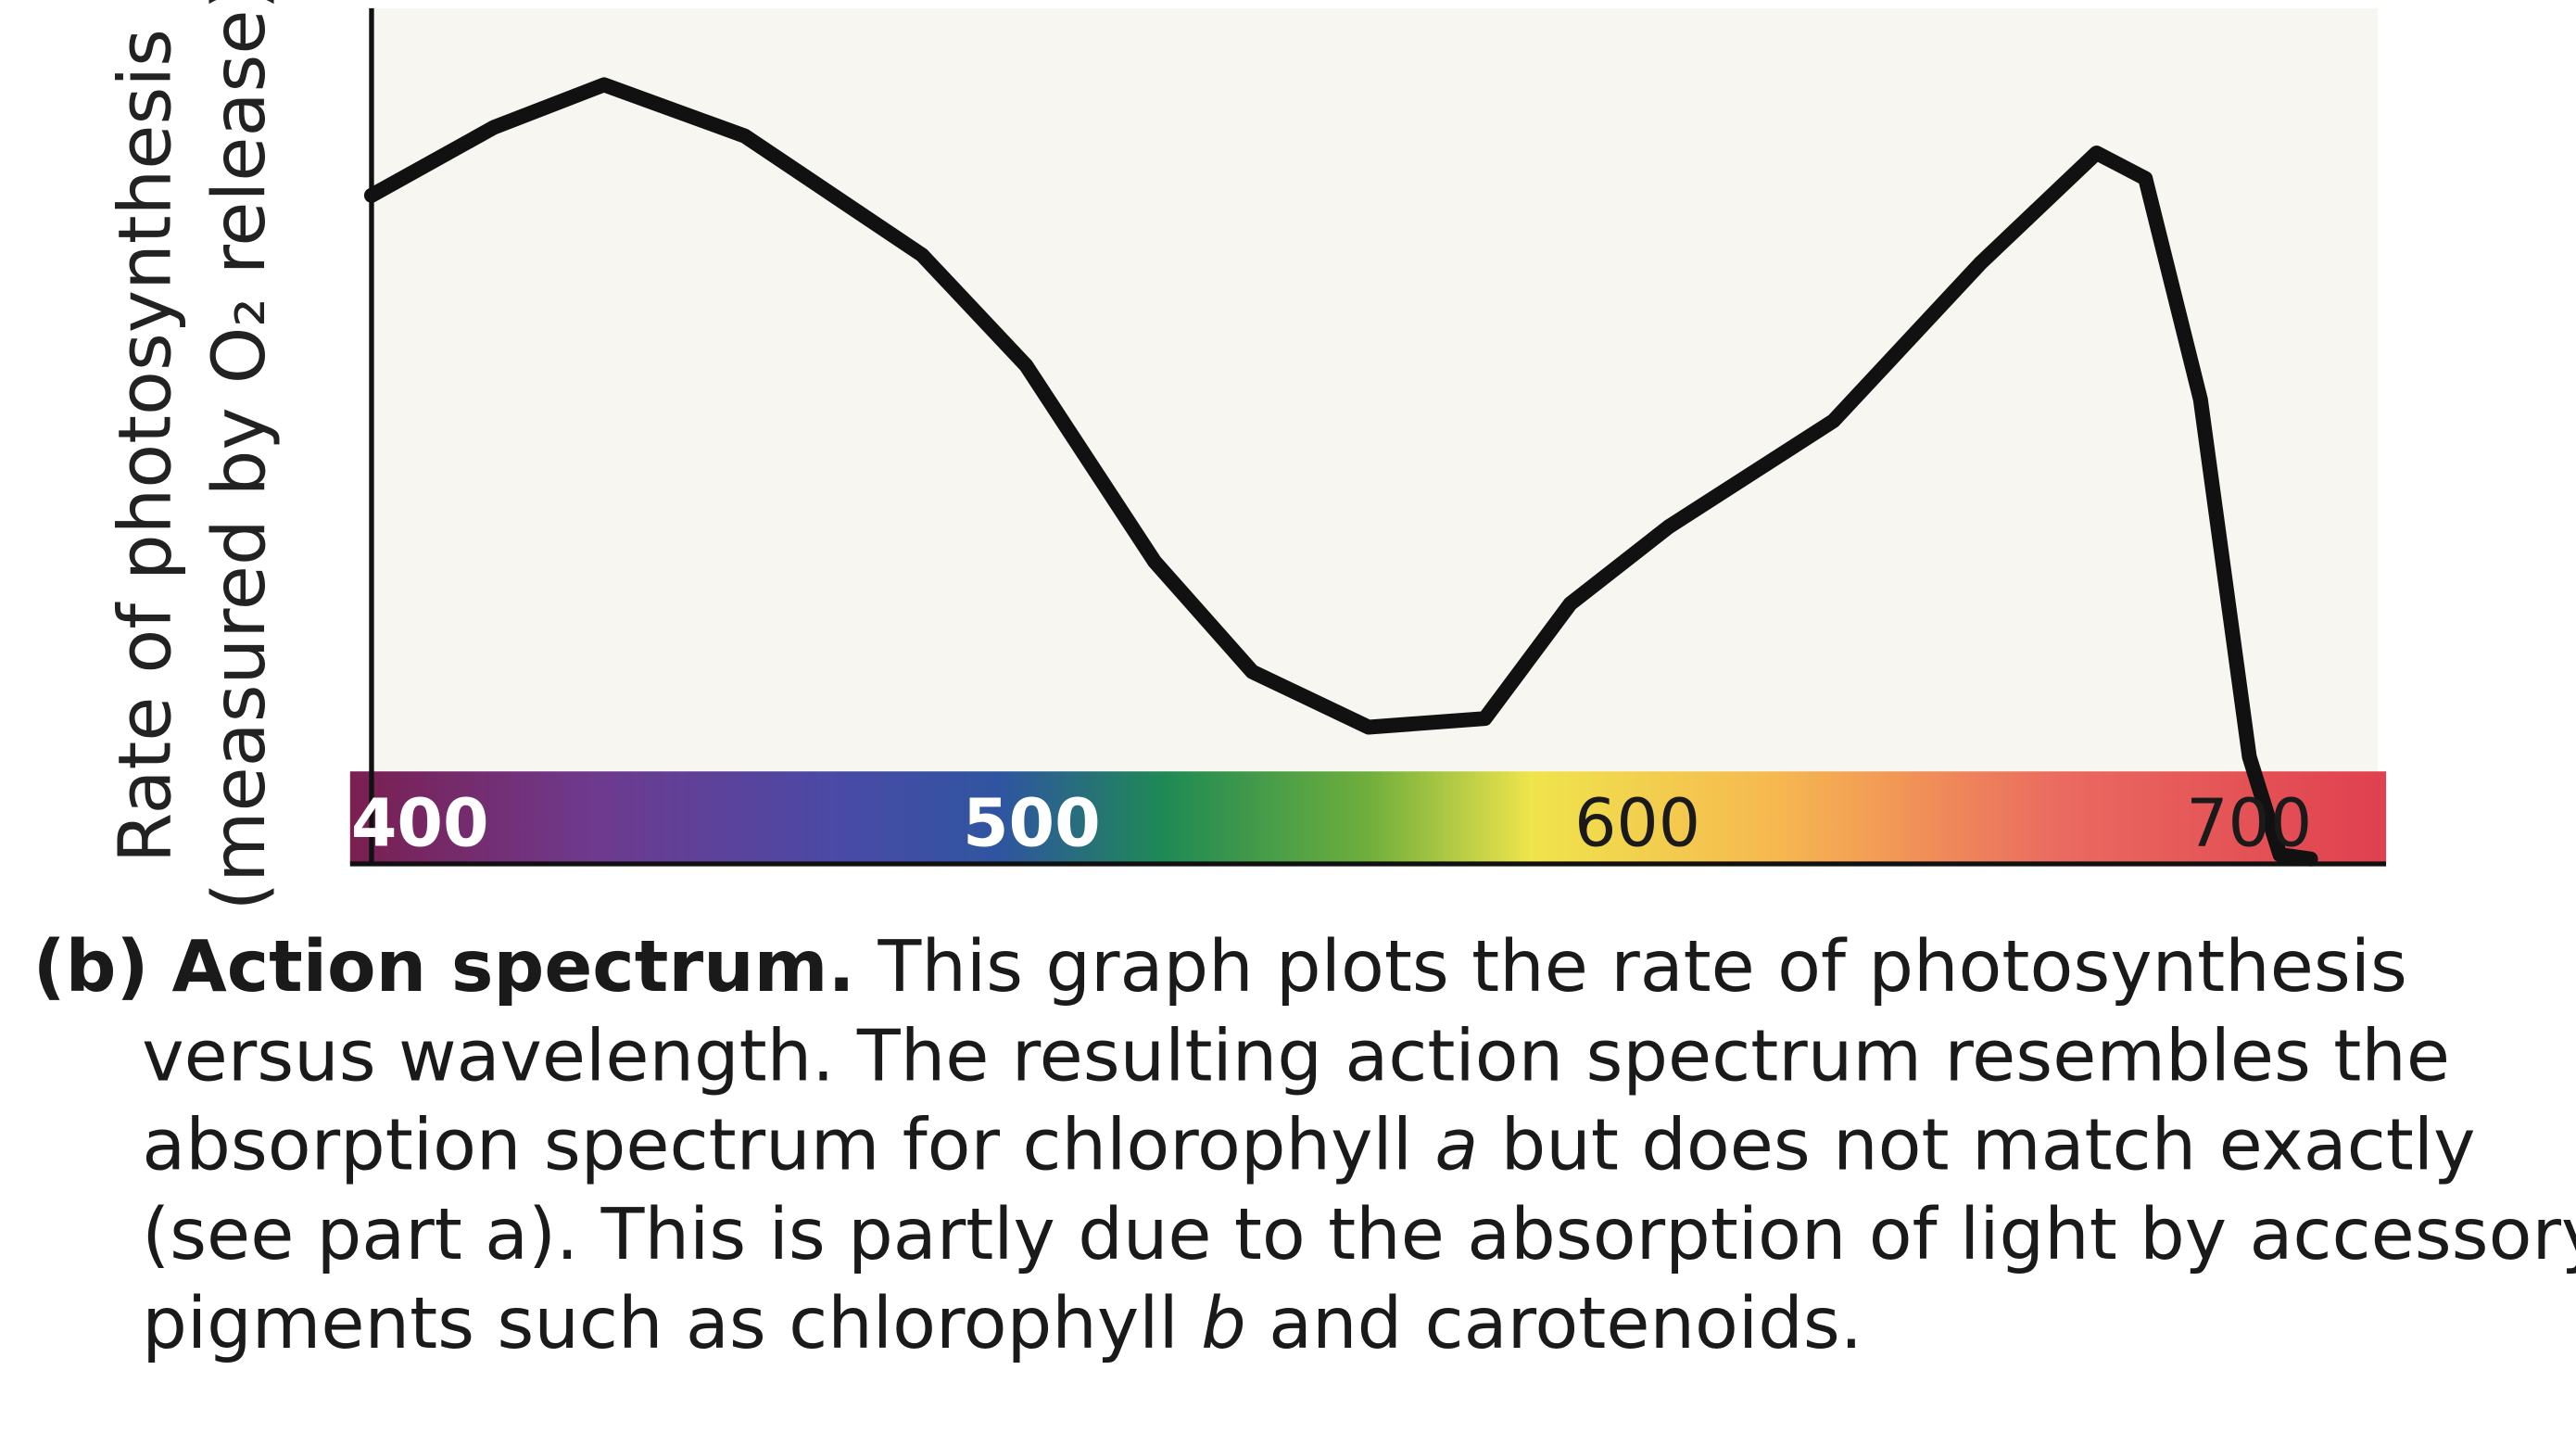 This screenshot has height=1446, width=2576. I want to click on caption-label: (b), so click(91, 967).